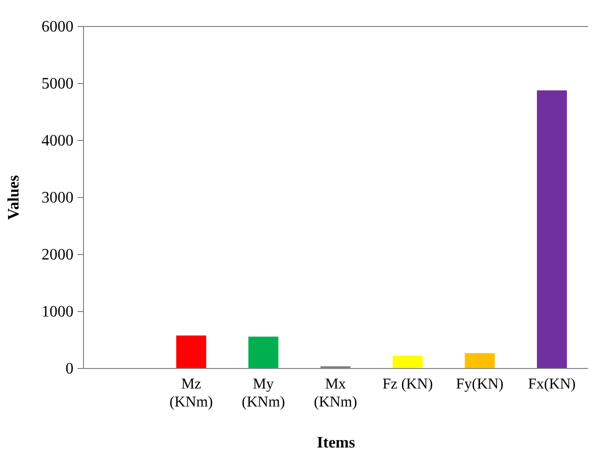 The width and height of the screenshot is (610, 463). What do you see at coordinates (58, 84) in the screenshot?
I see `y-tick-label: 5000` at bounding box center [58, 84].